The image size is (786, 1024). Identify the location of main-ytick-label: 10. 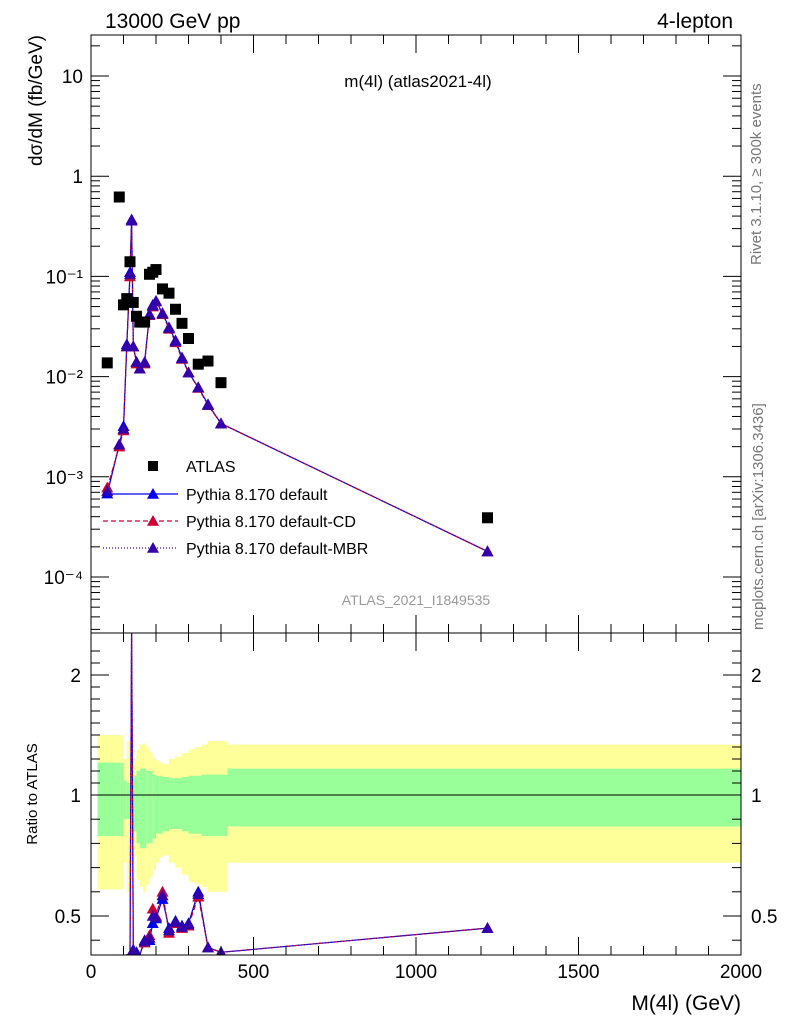
(72, 77).